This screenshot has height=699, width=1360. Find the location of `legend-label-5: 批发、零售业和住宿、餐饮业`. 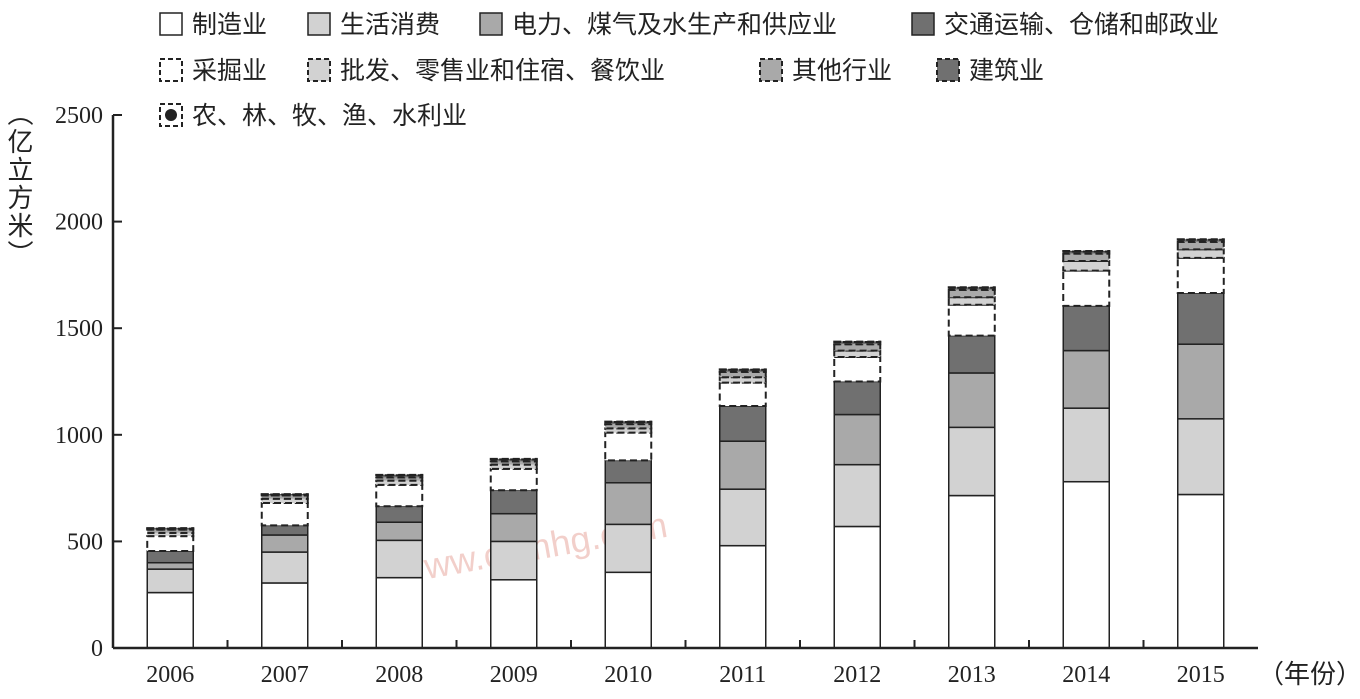

legend-label-5: 批发、零售业和住宿、餐饮业 is located at coordinates (502, 70).